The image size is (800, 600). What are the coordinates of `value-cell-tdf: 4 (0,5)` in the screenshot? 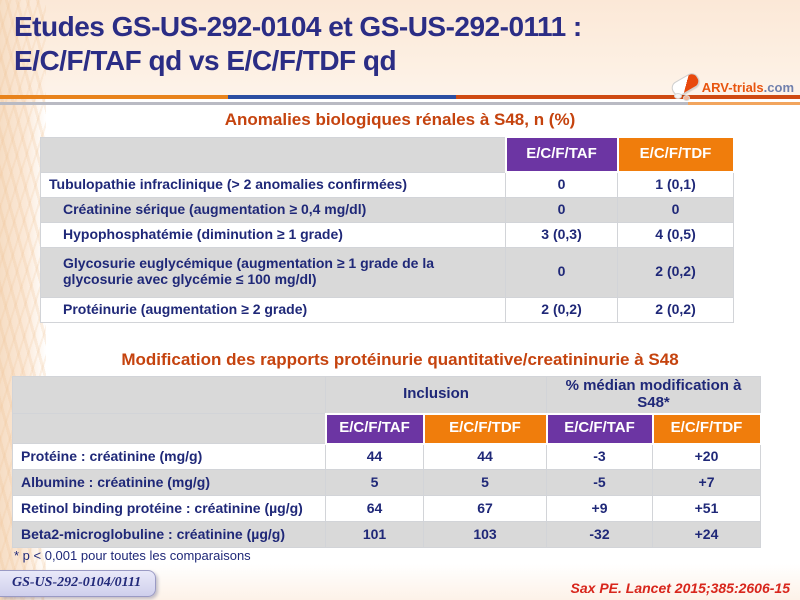 It's located at (675, 234).